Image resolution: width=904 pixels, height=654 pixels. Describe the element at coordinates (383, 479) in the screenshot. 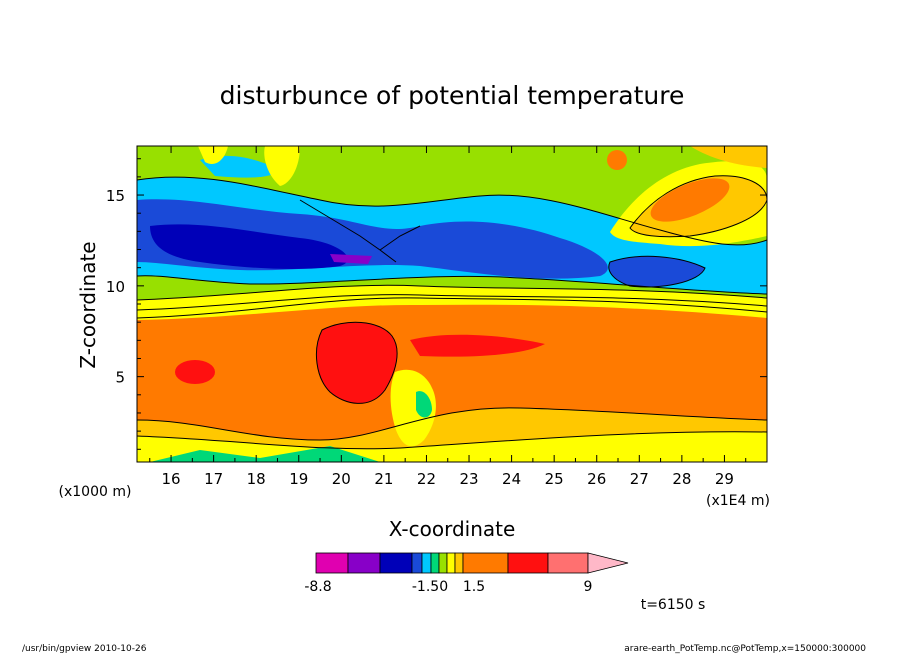

I see `x-tick-label: 21` at that location.